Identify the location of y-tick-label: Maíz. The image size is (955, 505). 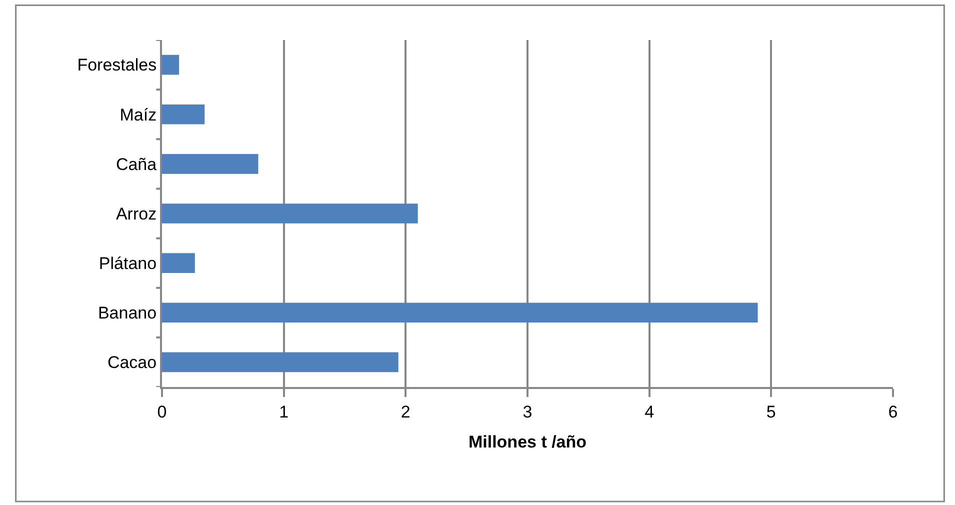
(138, 114).